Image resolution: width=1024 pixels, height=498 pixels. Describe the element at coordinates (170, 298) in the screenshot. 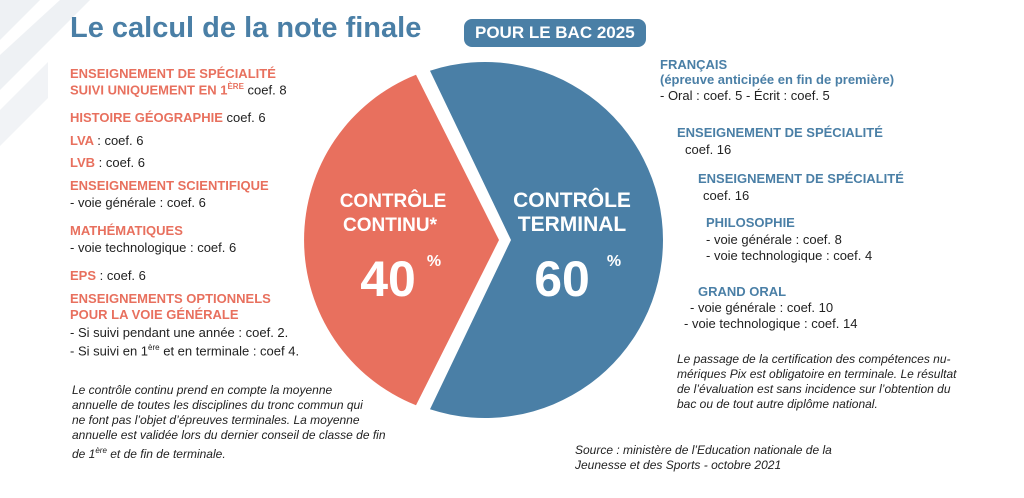

I see `options-title-line1: ENSEIGNEMENTS OPTIONNELS` at that location.